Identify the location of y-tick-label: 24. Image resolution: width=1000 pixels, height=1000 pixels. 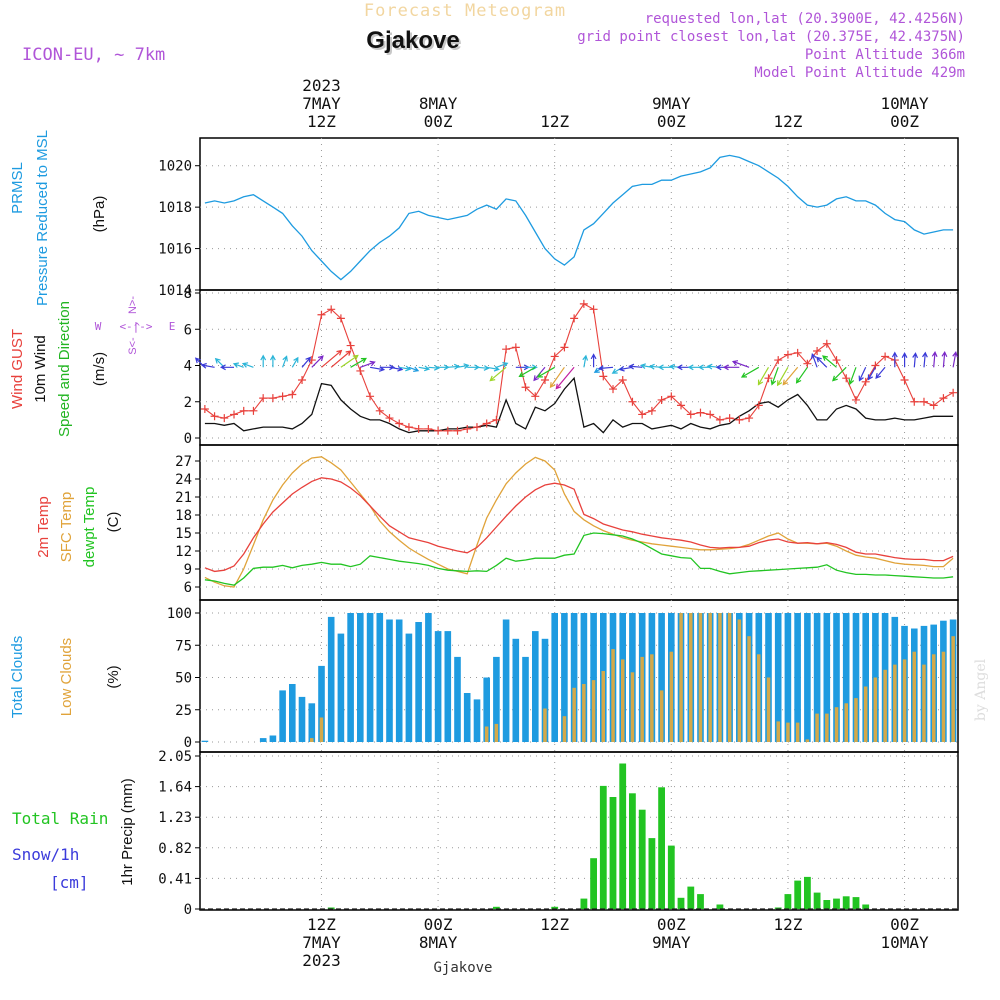
(183, 480).